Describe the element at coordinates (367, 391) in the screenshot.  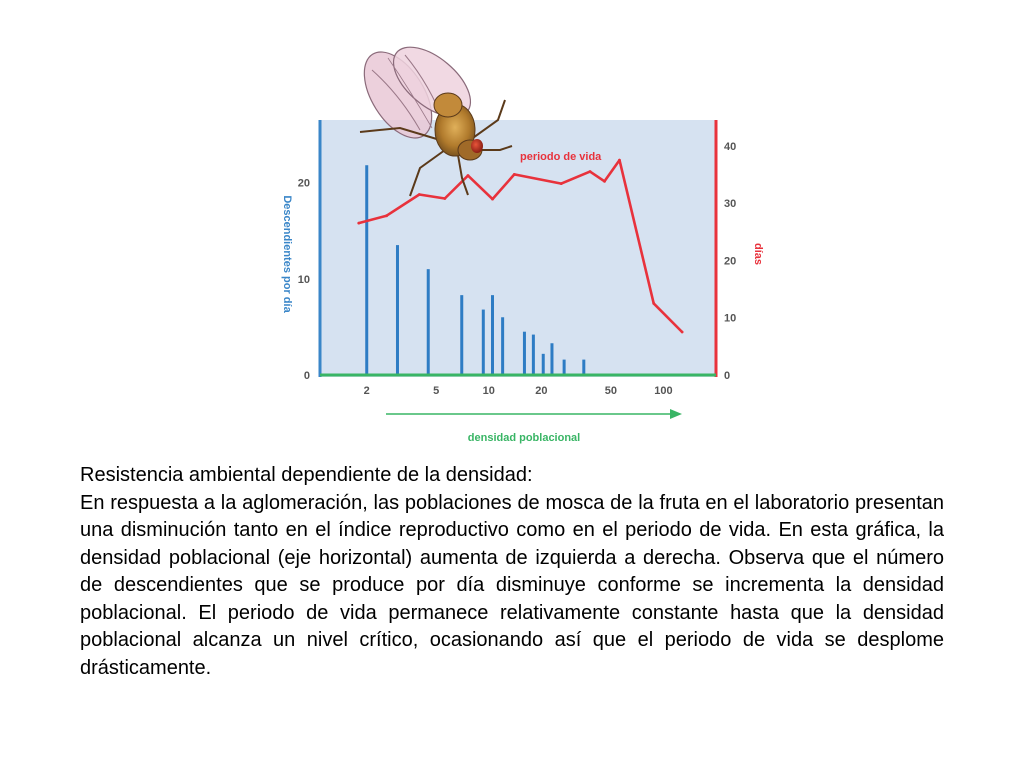
I see `x-tick-label: 2` at that location.